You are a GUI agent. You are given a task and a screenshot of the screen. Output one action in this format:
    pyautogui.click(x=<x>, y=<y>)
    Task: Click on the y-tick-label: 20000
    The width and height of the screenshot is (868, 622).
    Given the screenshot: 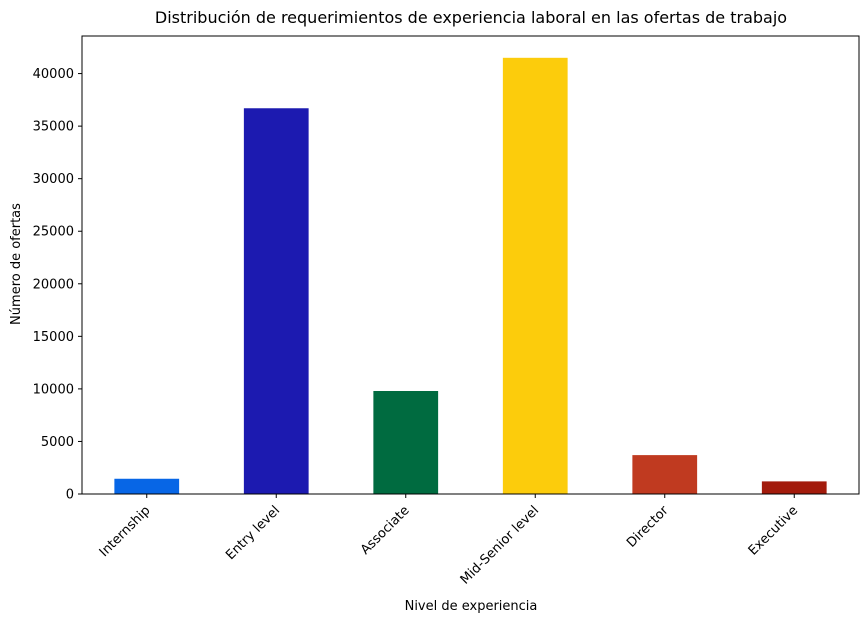 What is the action you would take?
    pyautogui.click(x=53, y=284)
    